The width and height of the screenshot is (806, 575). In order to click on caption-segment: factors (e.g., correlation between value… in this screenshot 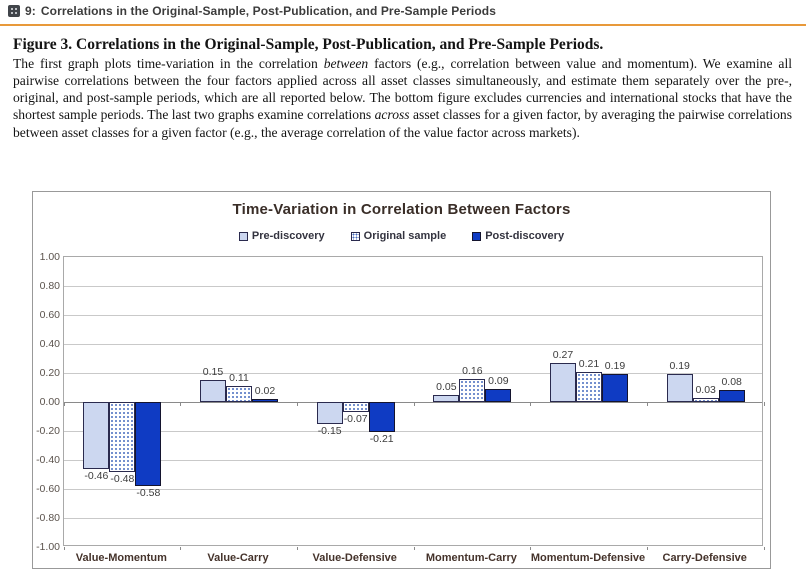, I will do `click(403, 89)`.